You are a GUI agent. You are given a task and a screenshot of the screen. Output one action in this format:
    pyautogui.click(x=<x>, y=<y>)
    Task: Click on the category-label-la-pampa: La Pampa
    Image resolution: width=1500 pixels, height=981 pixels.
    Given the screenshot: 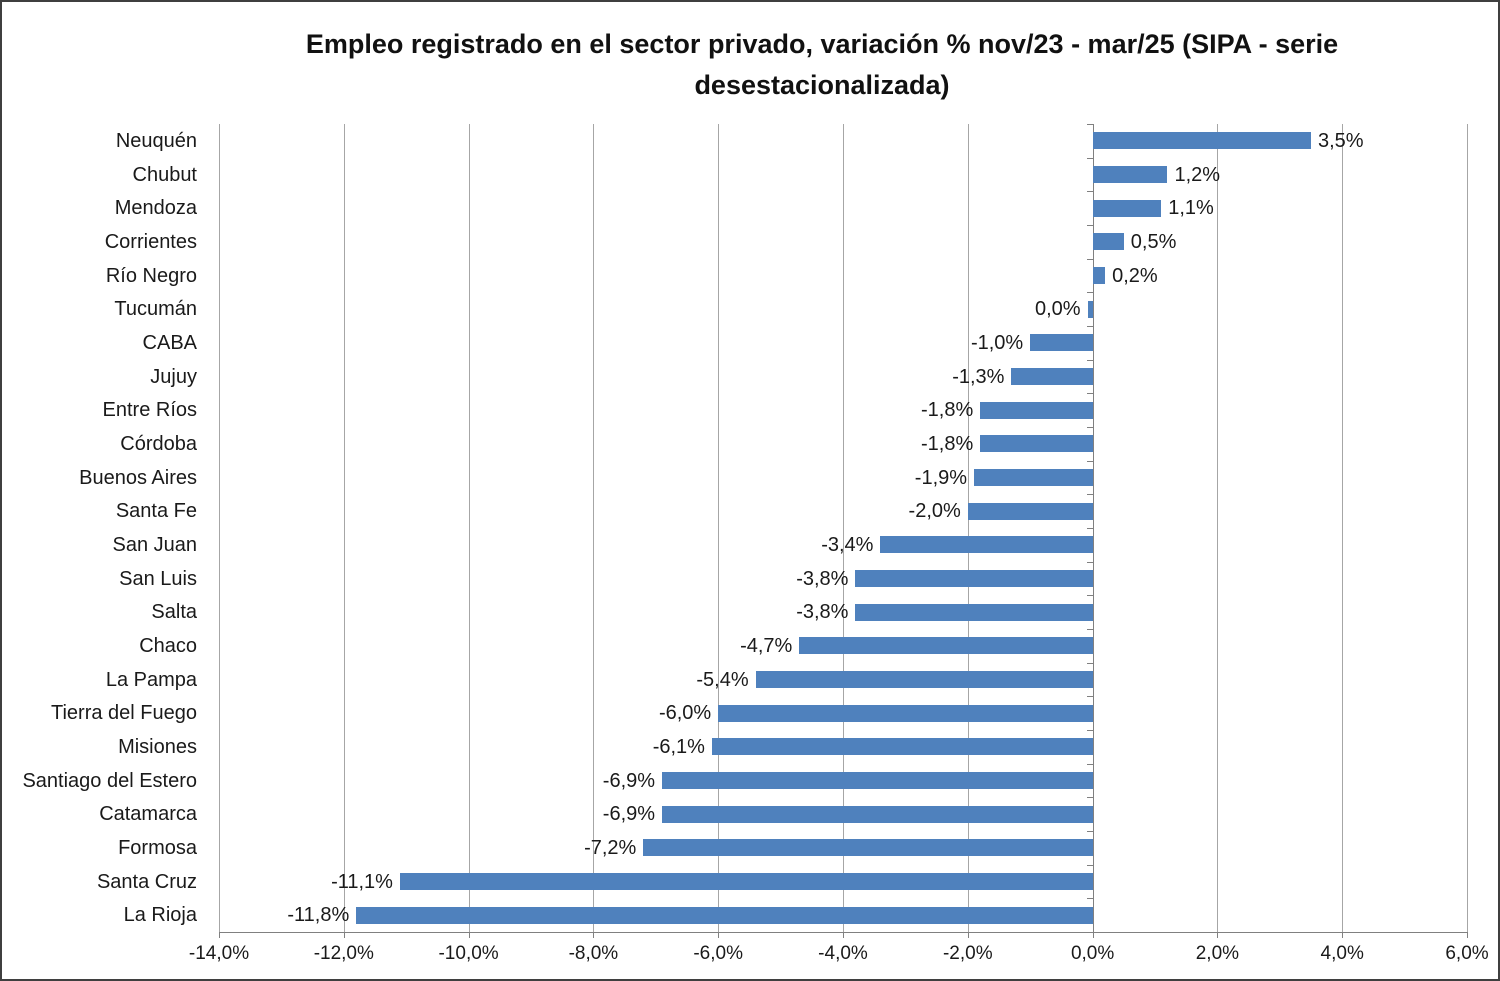 What is the action you would take?
    pyautogui.click(x=151, y=679)
    